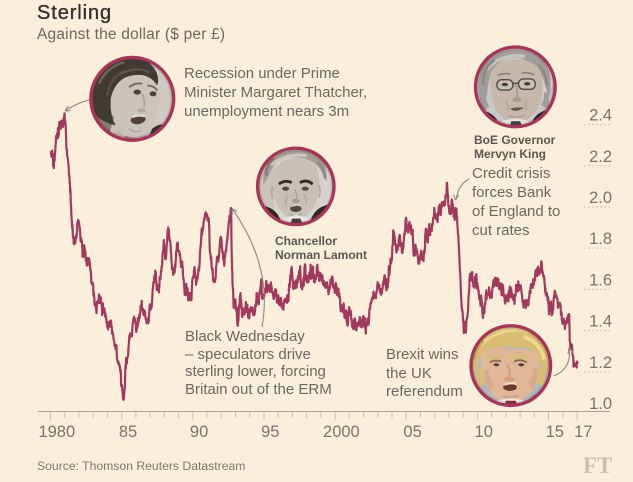  I want to click on svg-text: 95, so click(270, 432).